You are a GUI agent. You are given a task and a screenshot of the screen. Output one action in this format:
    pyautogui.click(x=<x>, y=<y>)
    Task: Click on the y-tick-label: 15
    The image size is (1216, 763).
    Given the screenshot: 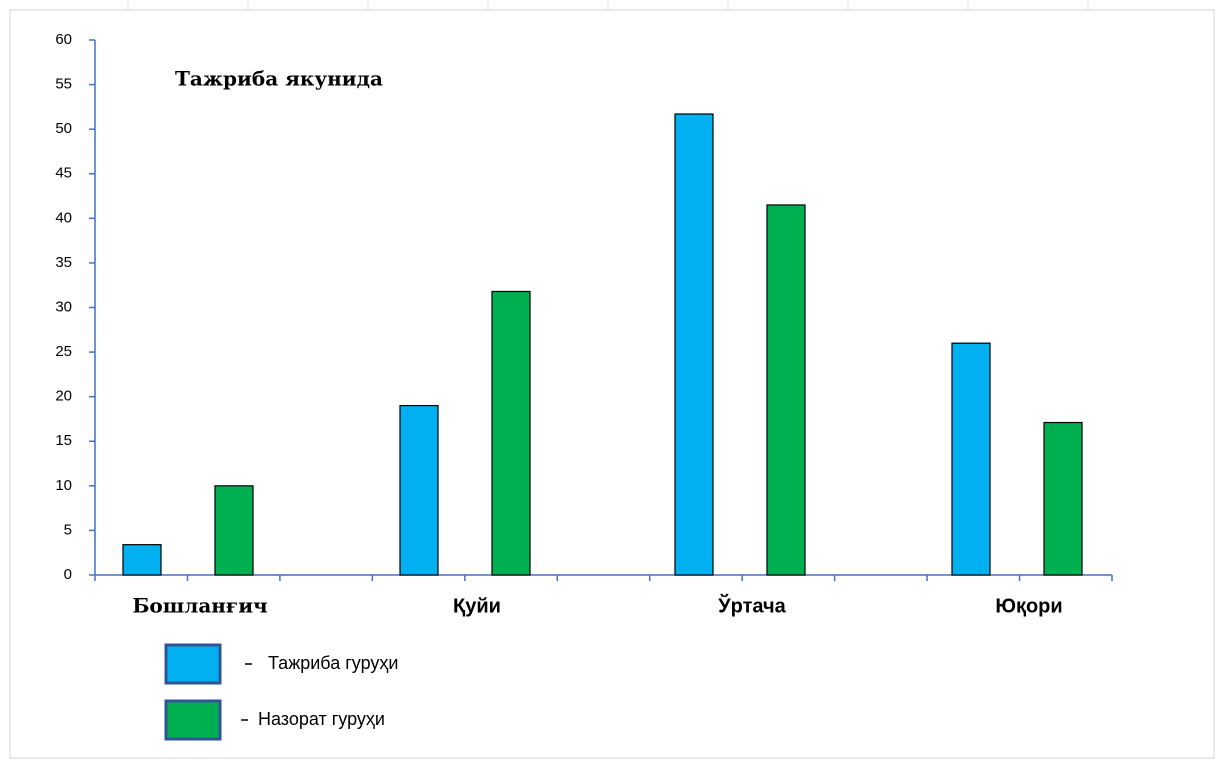 What is the action you would take?
    pyautogui.click(x=63, y=440)
    